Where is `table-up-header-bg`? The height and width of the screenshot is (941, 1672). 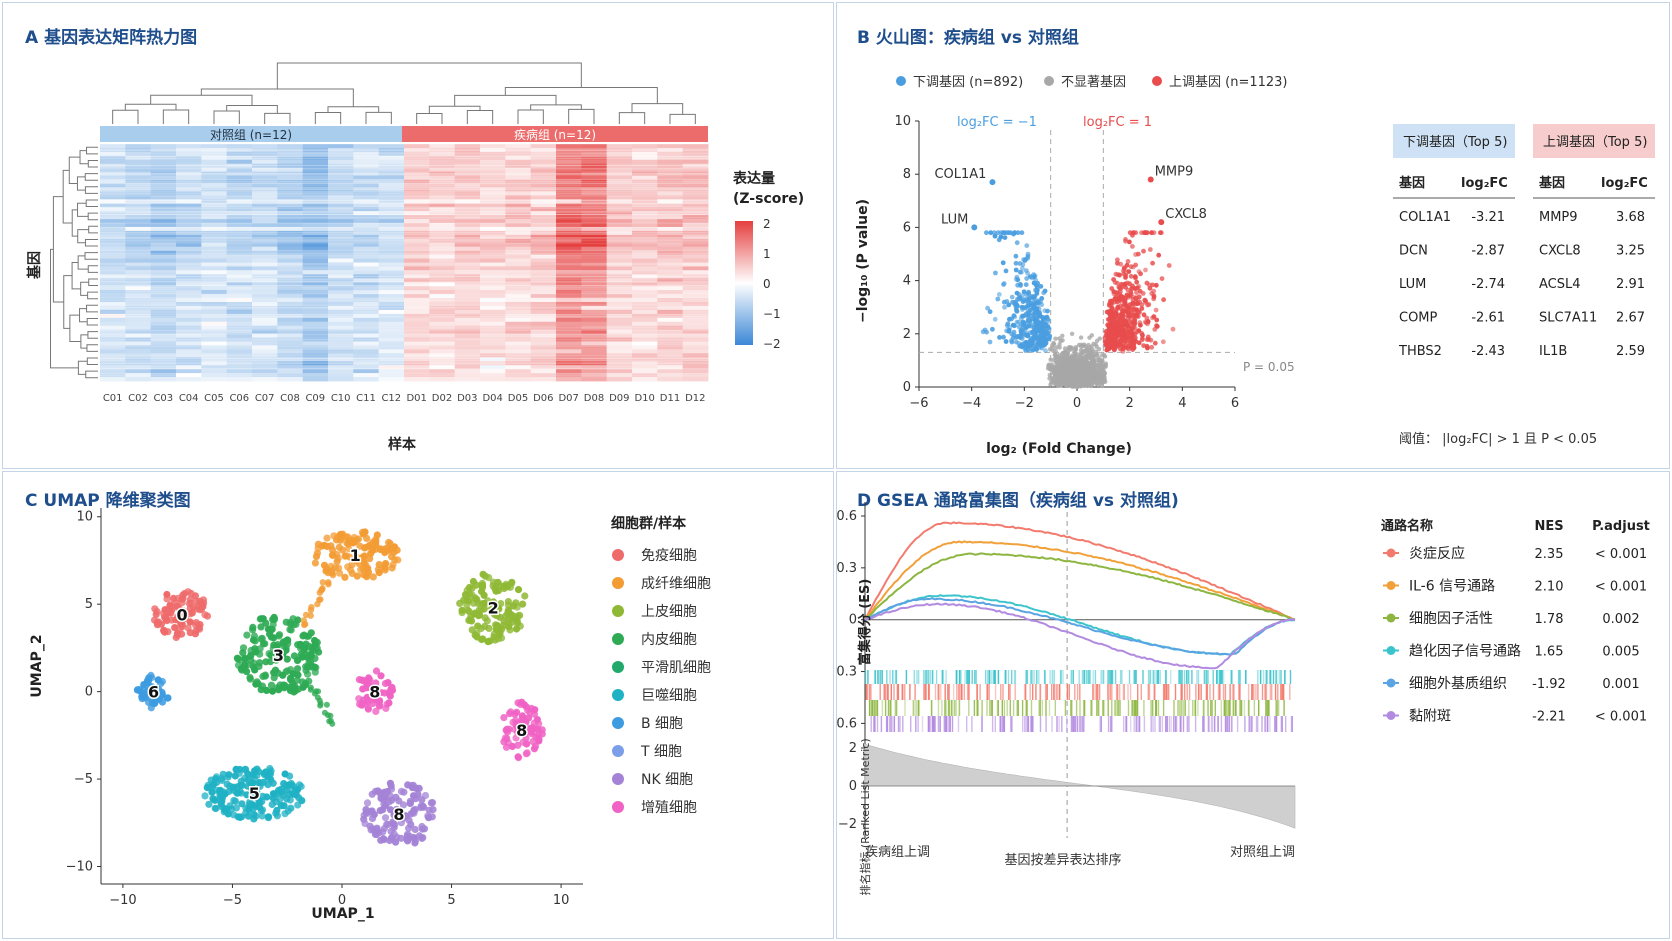
table-up-header-bg is located at coordinates (1594, 141).